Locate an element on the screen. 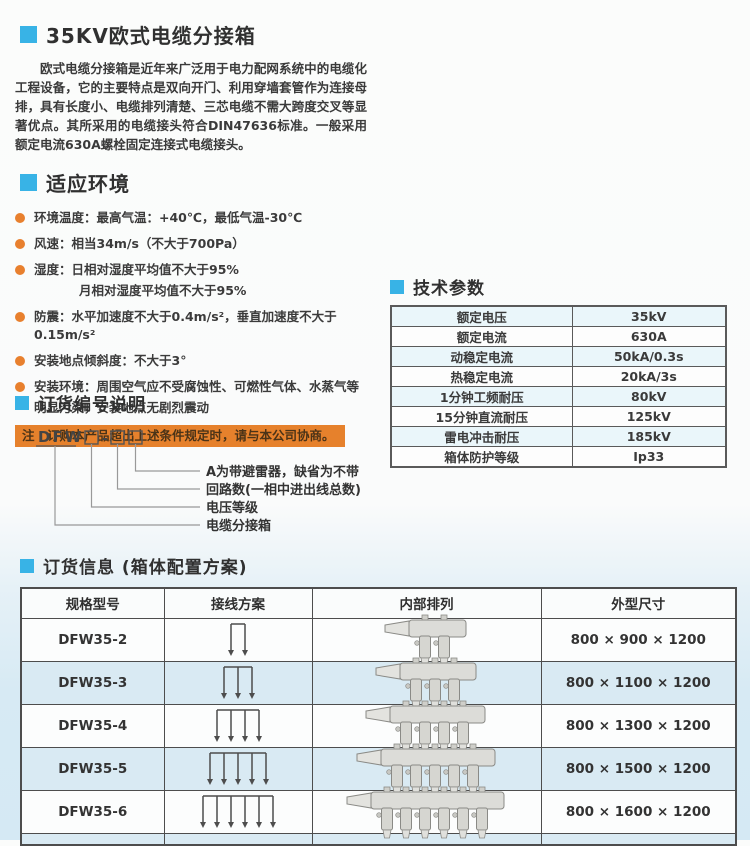 The height and width of the screenshot is (846, 750). env-item-quake: 防震：水平加速度不大于0.4m/s²，垂直加速度不大于0.15m/s² is located at coordinates (201, 326).